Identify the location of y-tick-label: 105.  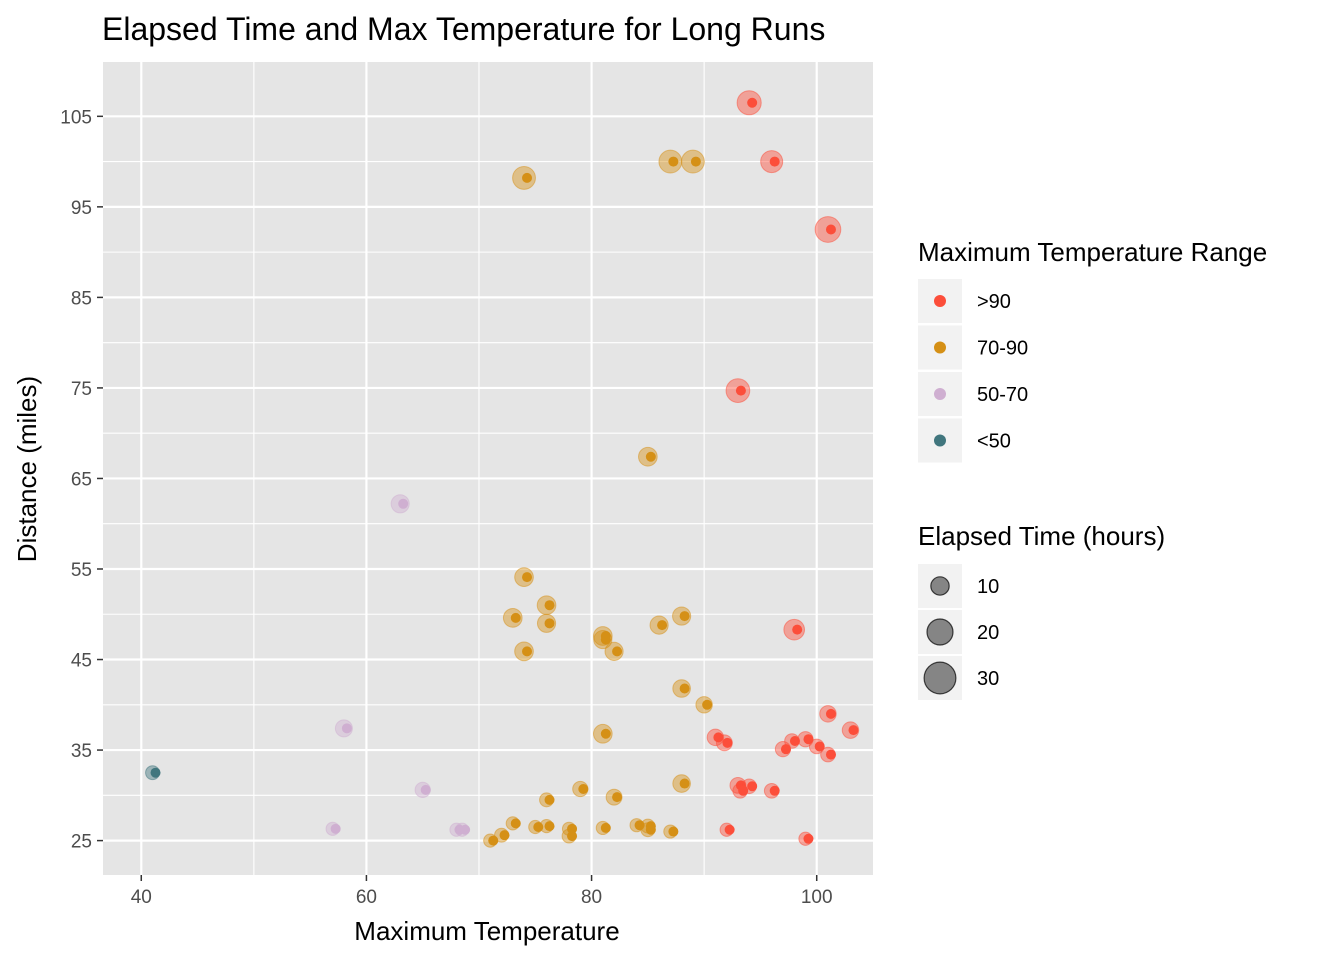
(76, 117).